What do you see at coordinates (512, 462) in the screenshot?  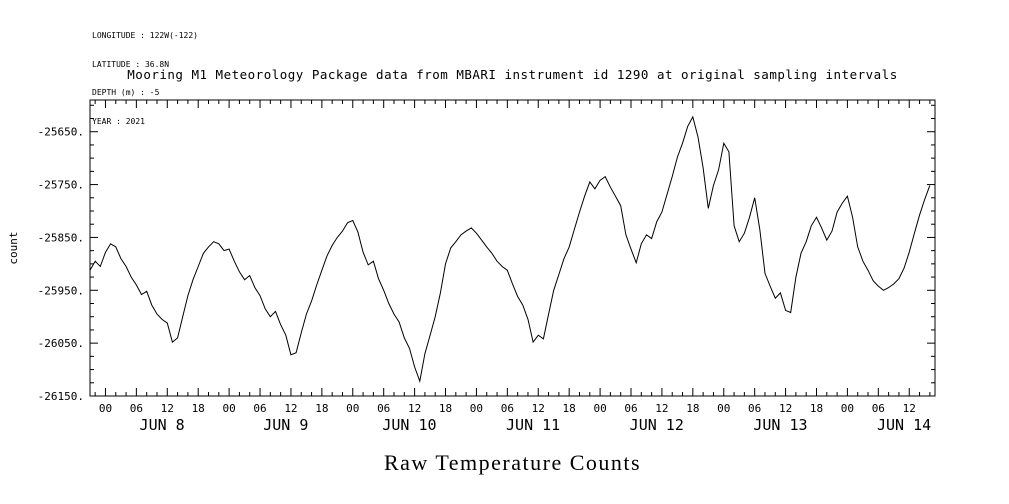 I see `bottom-title: Raw Temperature Counts` at bounding box center [512, 462].